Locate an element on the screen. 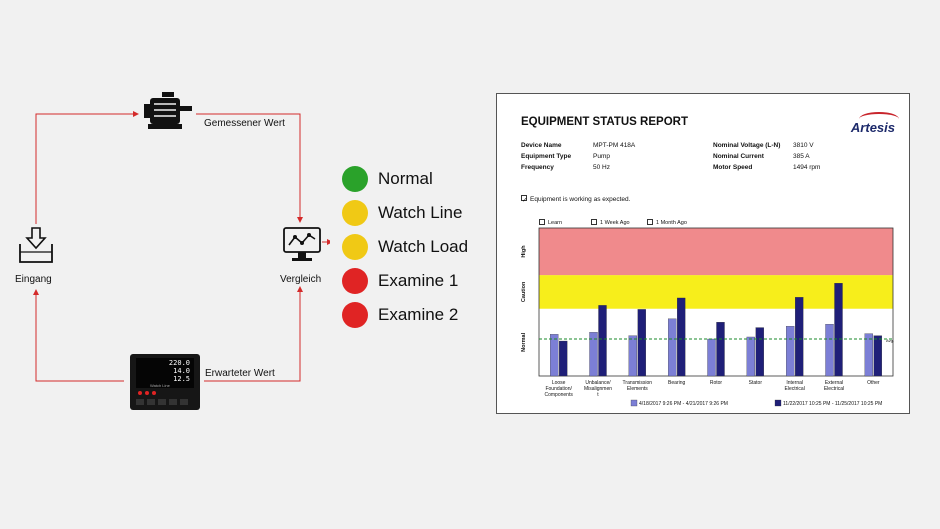 The width and height of the screenshot is (940, 529). x-tick-label: Rotor is located at coordinates (716, 383).